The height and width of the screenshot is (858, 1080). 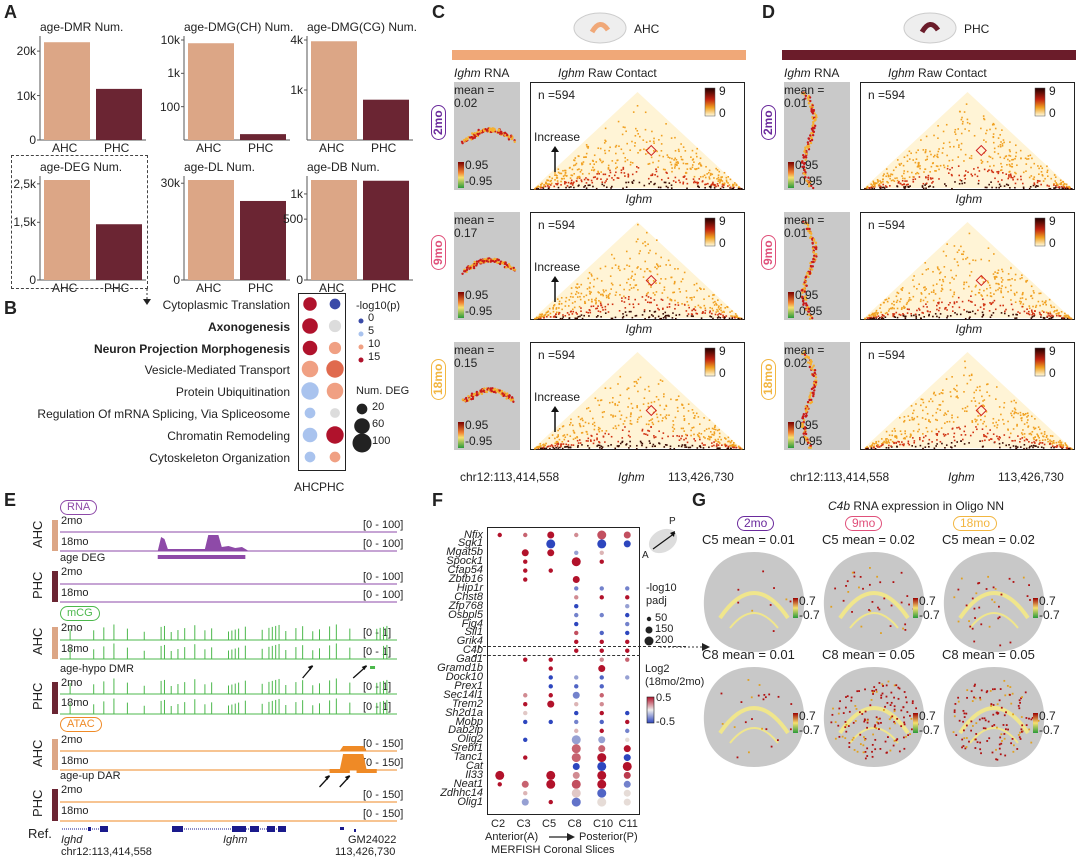 What do you see at coordinates (465, 605) in the screenshot?
I see `gene-label: Zfp768` at bounding box center [465, 605].